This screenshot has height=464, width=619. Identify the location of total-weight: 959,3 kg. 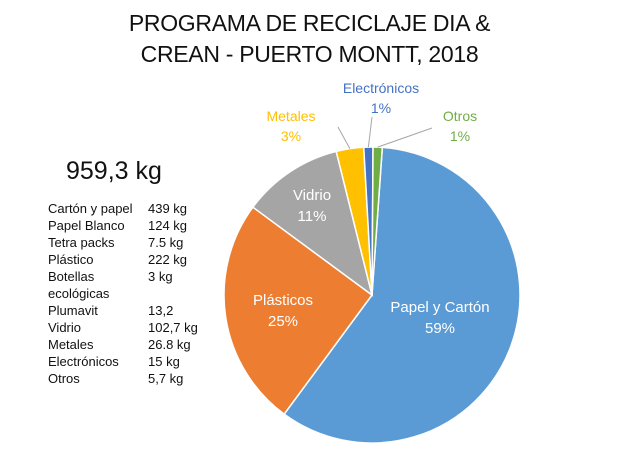
(114, 171).